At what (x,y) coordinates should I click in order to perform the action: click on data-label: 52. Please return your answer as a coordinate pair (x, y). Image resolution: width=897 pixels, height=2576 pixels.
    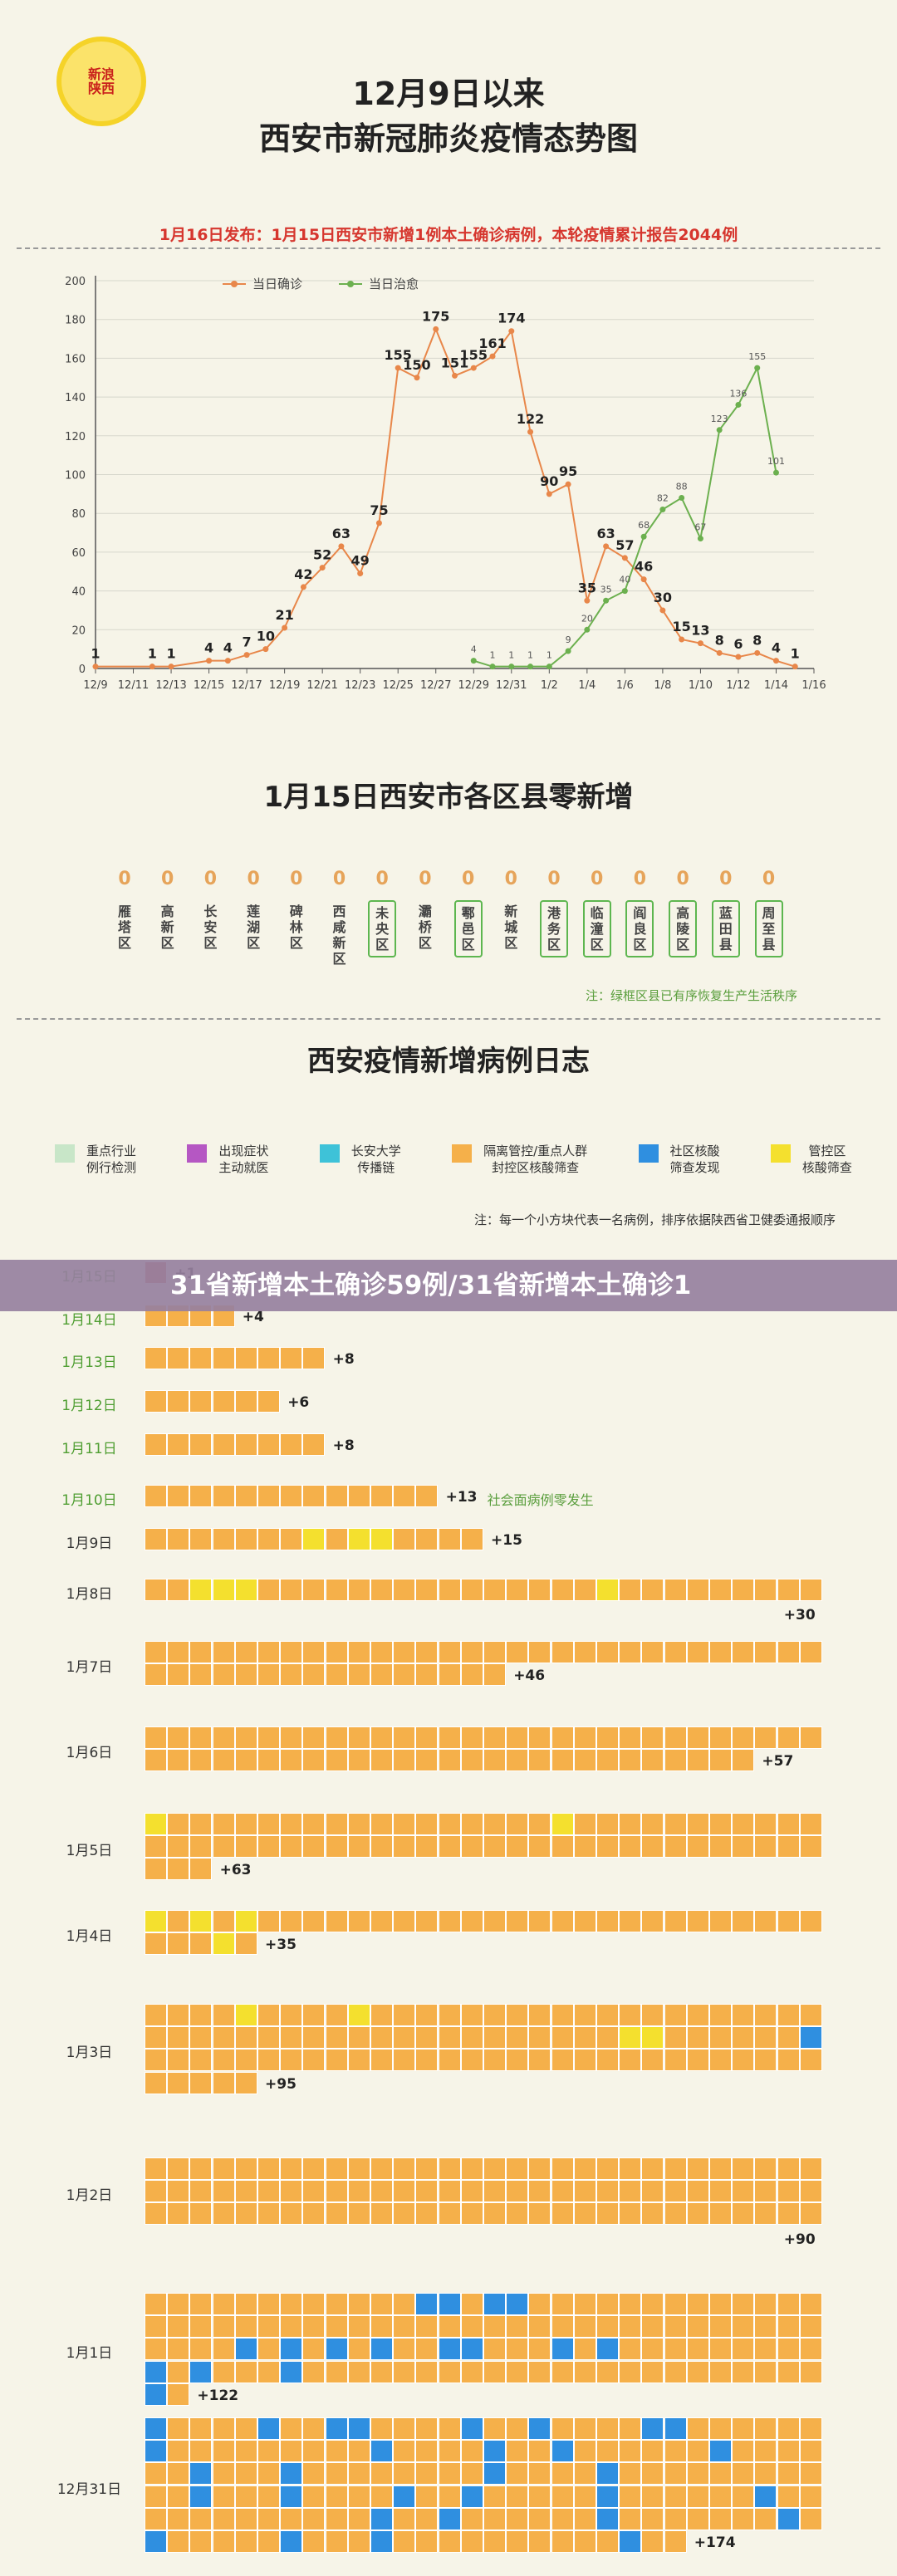
    Looking at the image, I should click on (322, 555).